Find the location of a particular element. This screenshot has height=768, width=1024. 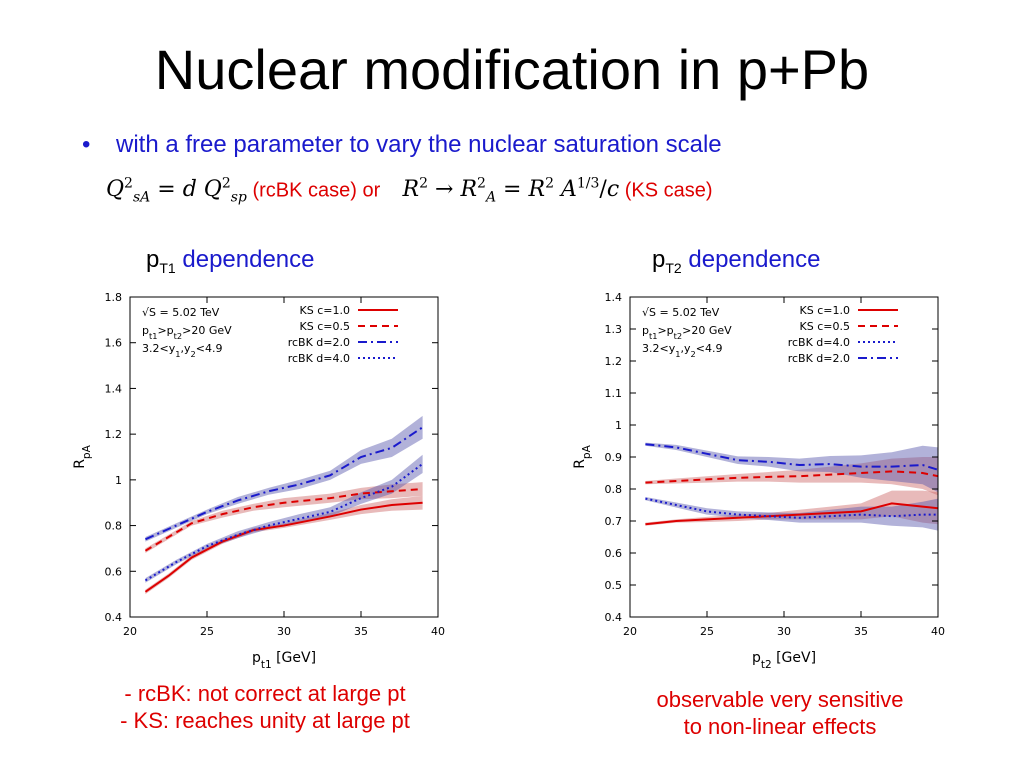

left-note-line-2: - KS: reaches unity at large pt is located at coordinates (265, 720).